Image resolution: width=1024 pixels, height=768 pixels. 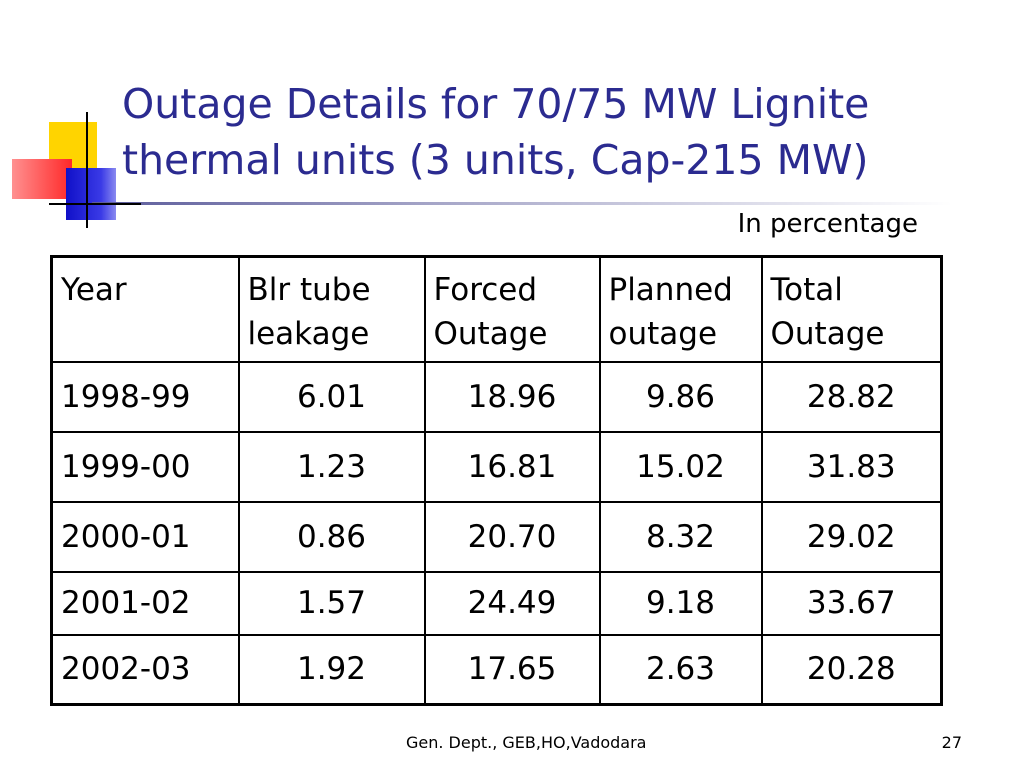 What do you see at coordinates (680, 536) in the screenshot?
I see `planned-outage-cell: 8.32` at bounding box center [680, 536].